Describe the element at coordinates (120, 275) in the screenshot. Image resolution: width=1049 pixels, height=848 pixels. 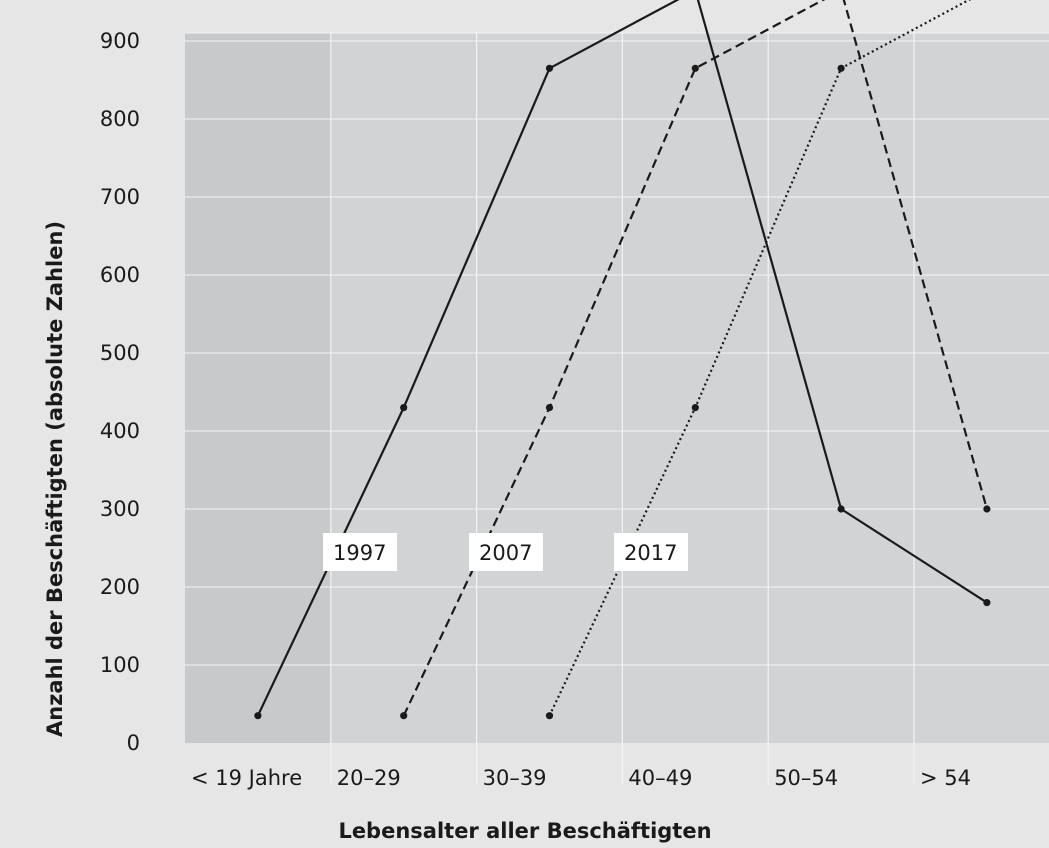
I see `y-tick-label: 600` at that location.